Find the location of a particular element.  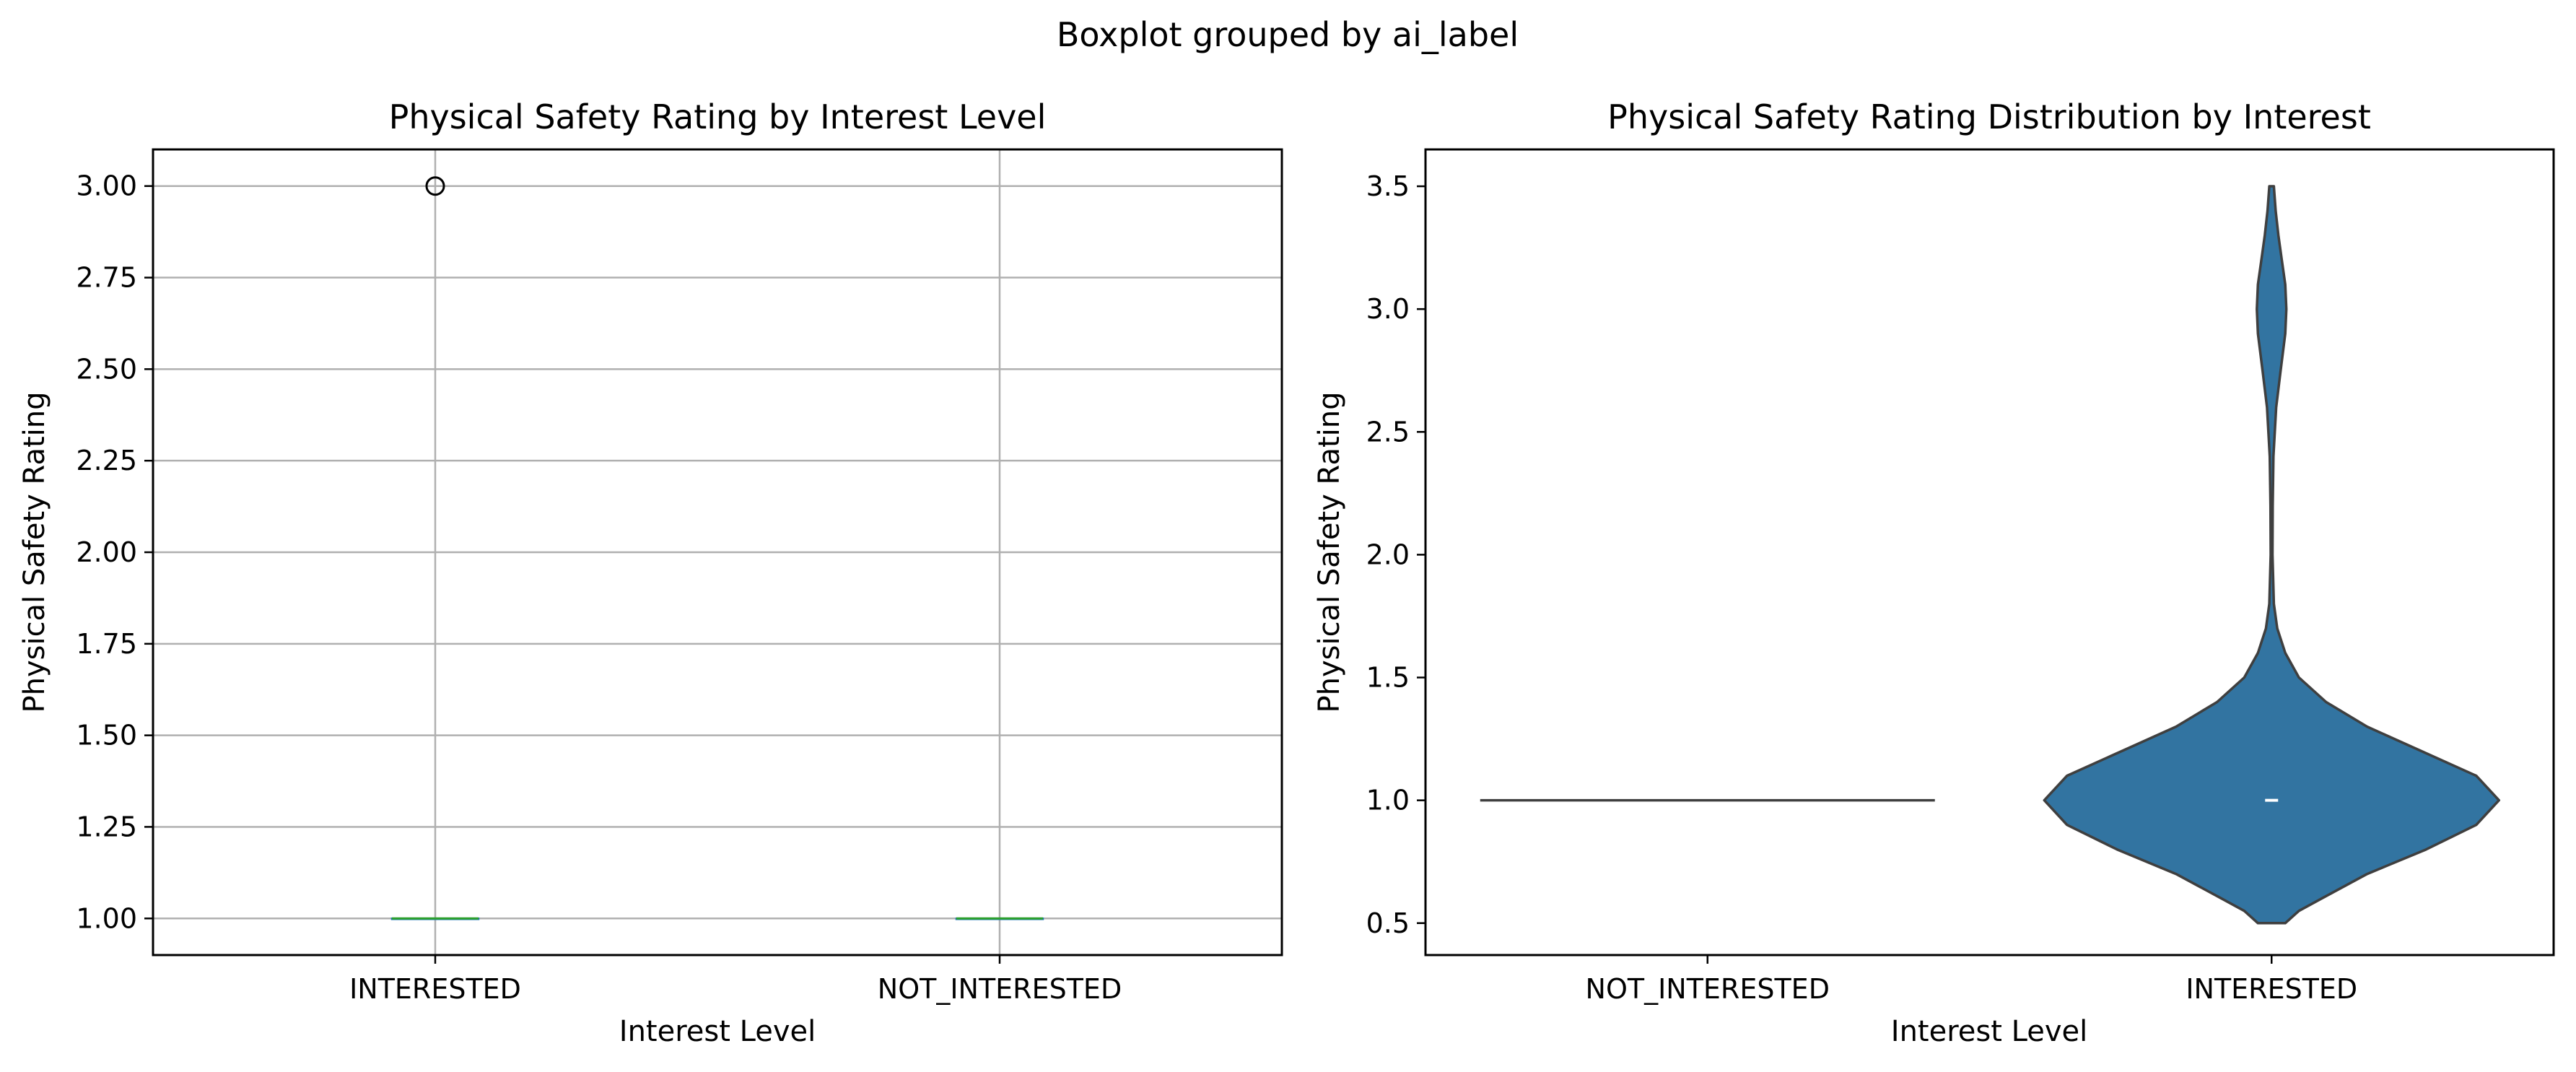

y-tick-label: 1.5 is located at coordinates (1388, 678).